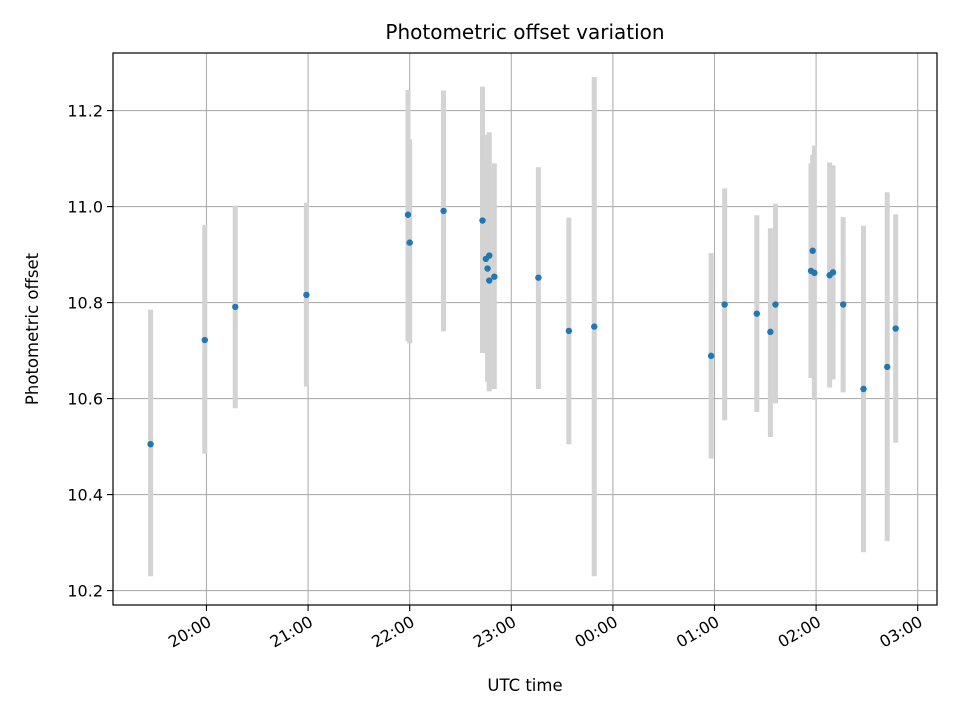 Image resolution: width=960 pixels, height=720 pixels. What do you see at coordinates (90, 351) in the screenshot?
I see `y-tick-layer: 10.2 10.4 10.6 10.8 11.0 11.2` at bounding box center [90, 351].